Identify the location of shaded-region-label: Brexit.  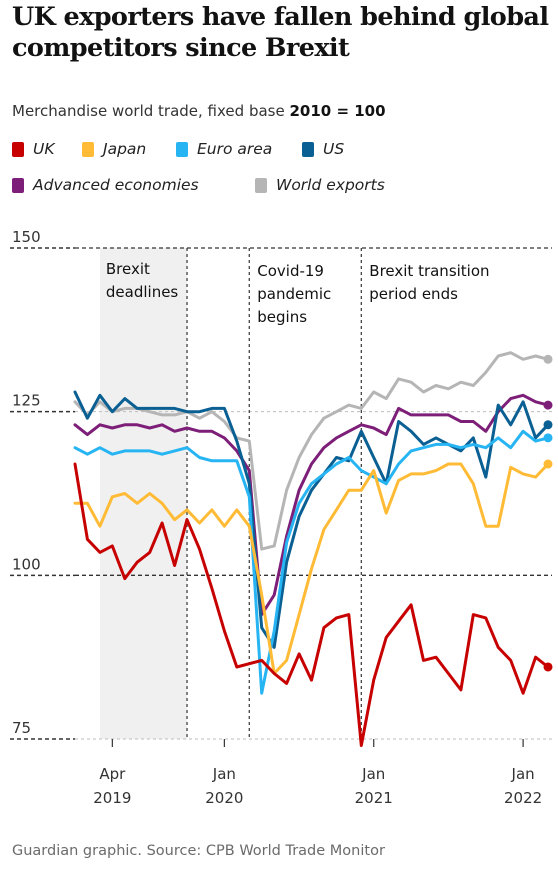
(128, 269).